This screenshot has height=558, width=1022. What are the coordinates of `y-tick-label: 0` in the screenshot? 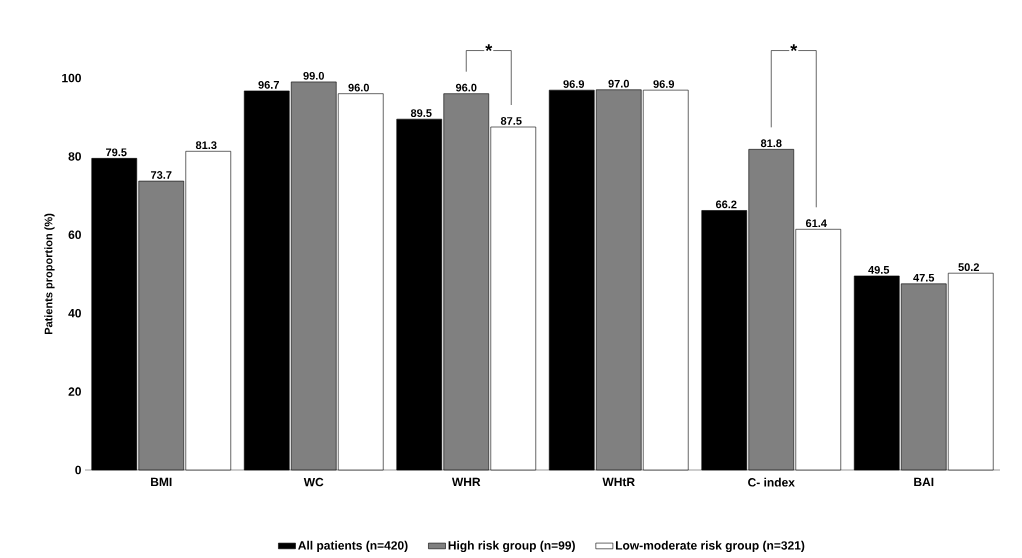 It's located at (78, 470).